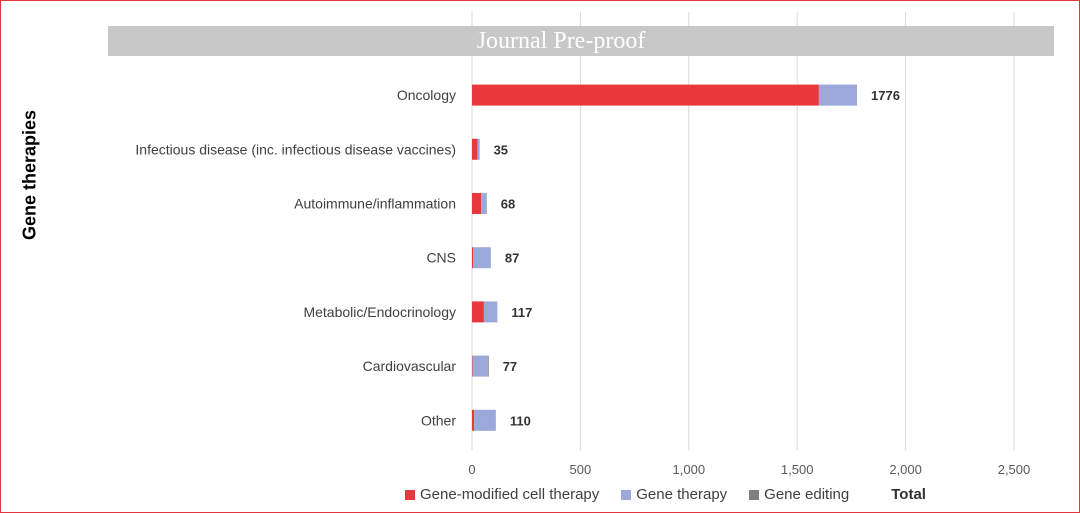 This screenshot has width=1080, height=513. What do you see at coordinates (512, 258) in the screenshot?
I see `total-data-label: 87` at bounding box center [512, 258].